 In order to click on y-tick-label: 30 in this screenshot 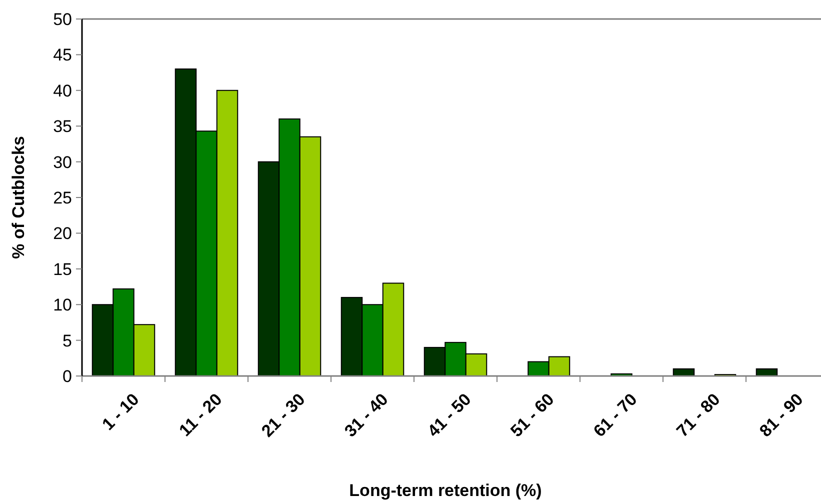, I will do `click(62, 162)`.